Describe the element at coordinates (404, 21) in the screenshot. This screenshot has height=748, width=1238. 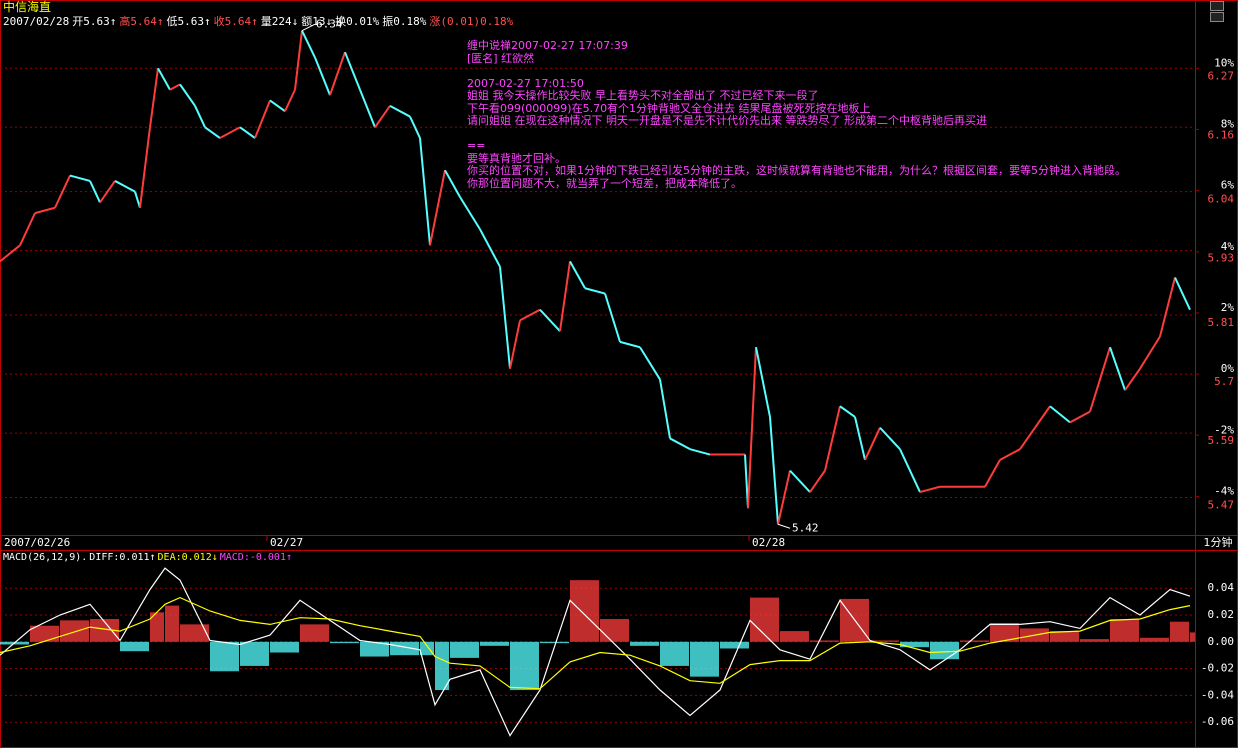
I see `quote-item: 振0.18%` at that location.